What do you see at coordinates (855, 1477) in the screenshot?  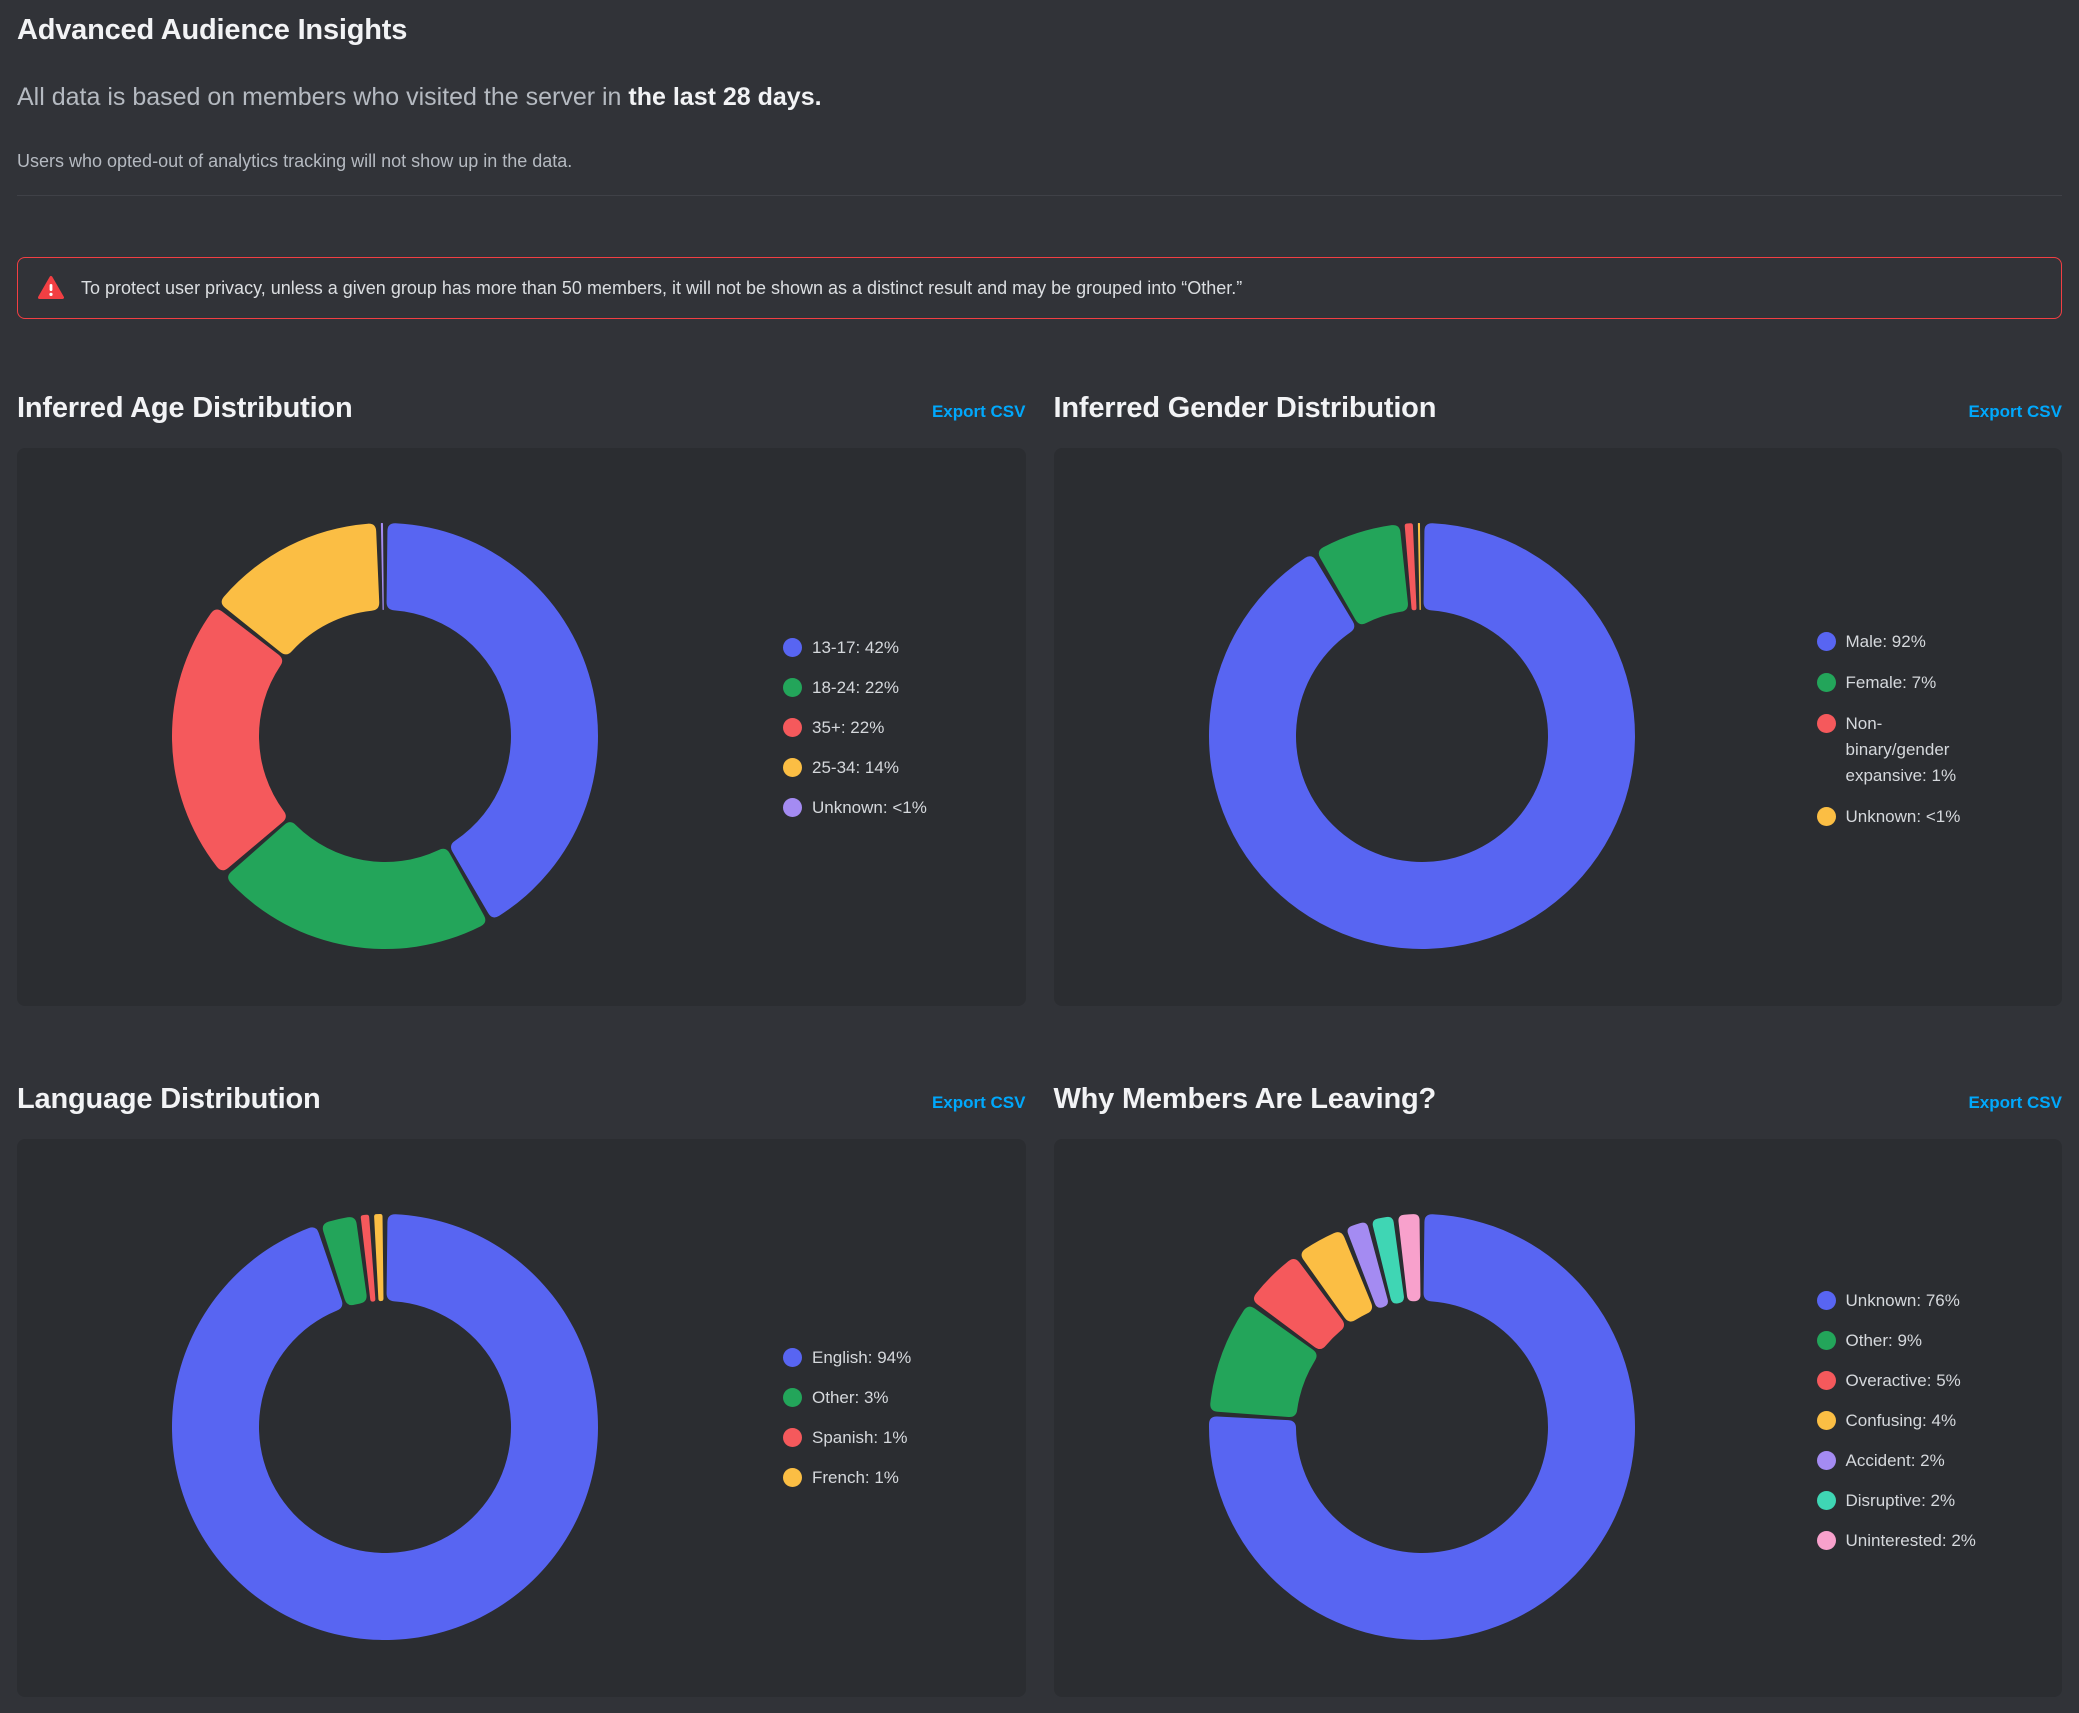 I see `legend-label: French: 1%` at bounding box center [855, 1477].